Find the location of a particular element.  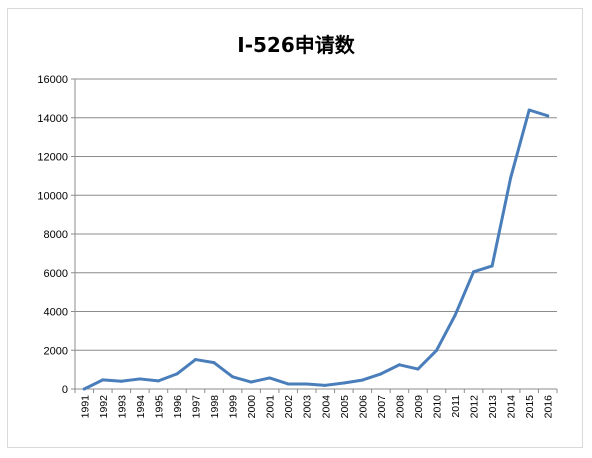

y-tick-label: 8000 is located at coordinates (56, 235).